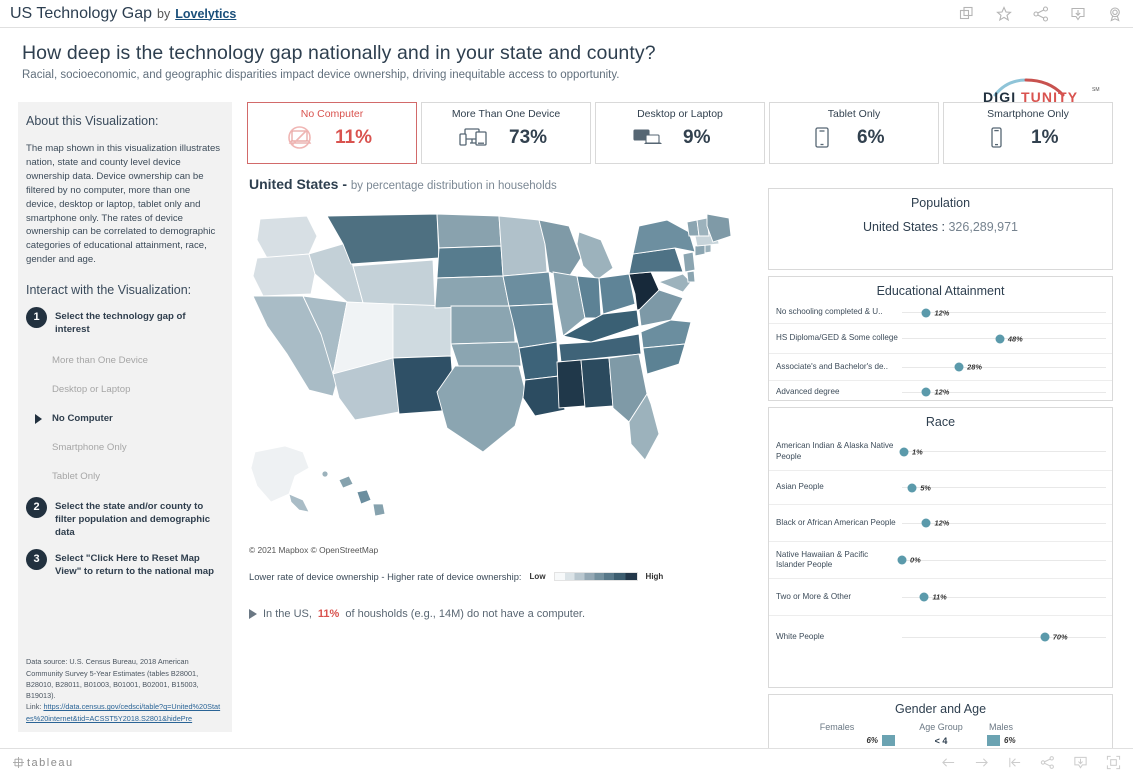 The width and height of the screenshot is (1133, 776). Describe the element at coordinates (617, 294) in the screenshot. I see `state-oh` at that location.